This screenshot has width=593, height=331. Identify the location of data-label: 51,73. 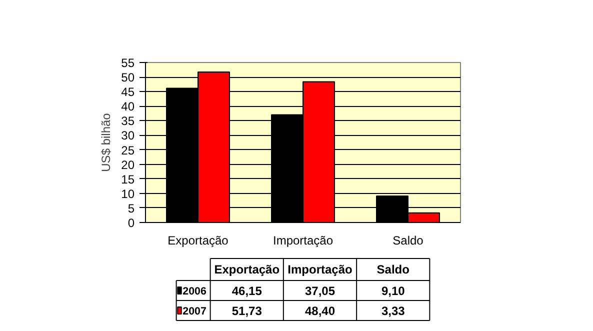
(247, 311).